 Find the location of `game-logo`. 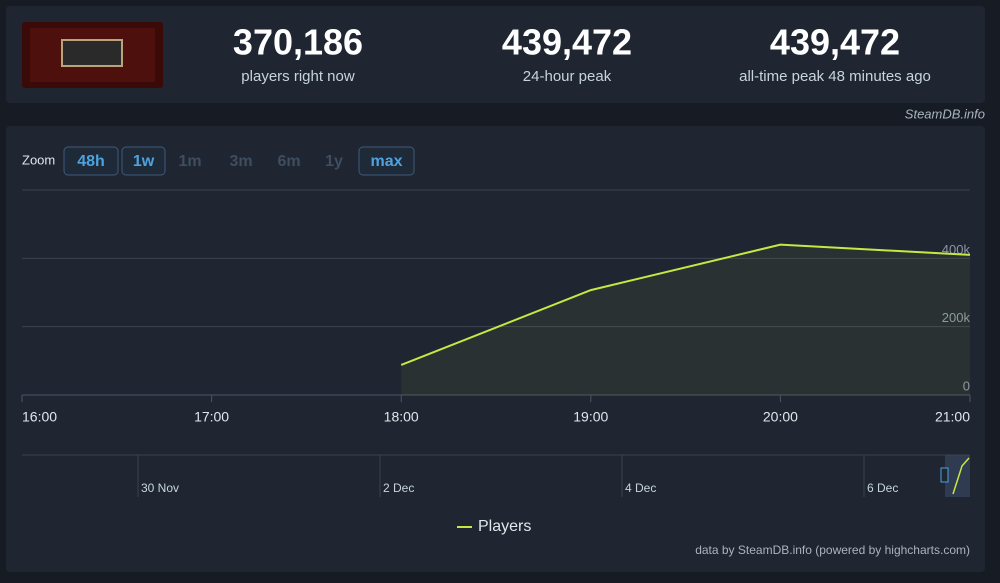

game-logo is located at coordinates (92, 55).